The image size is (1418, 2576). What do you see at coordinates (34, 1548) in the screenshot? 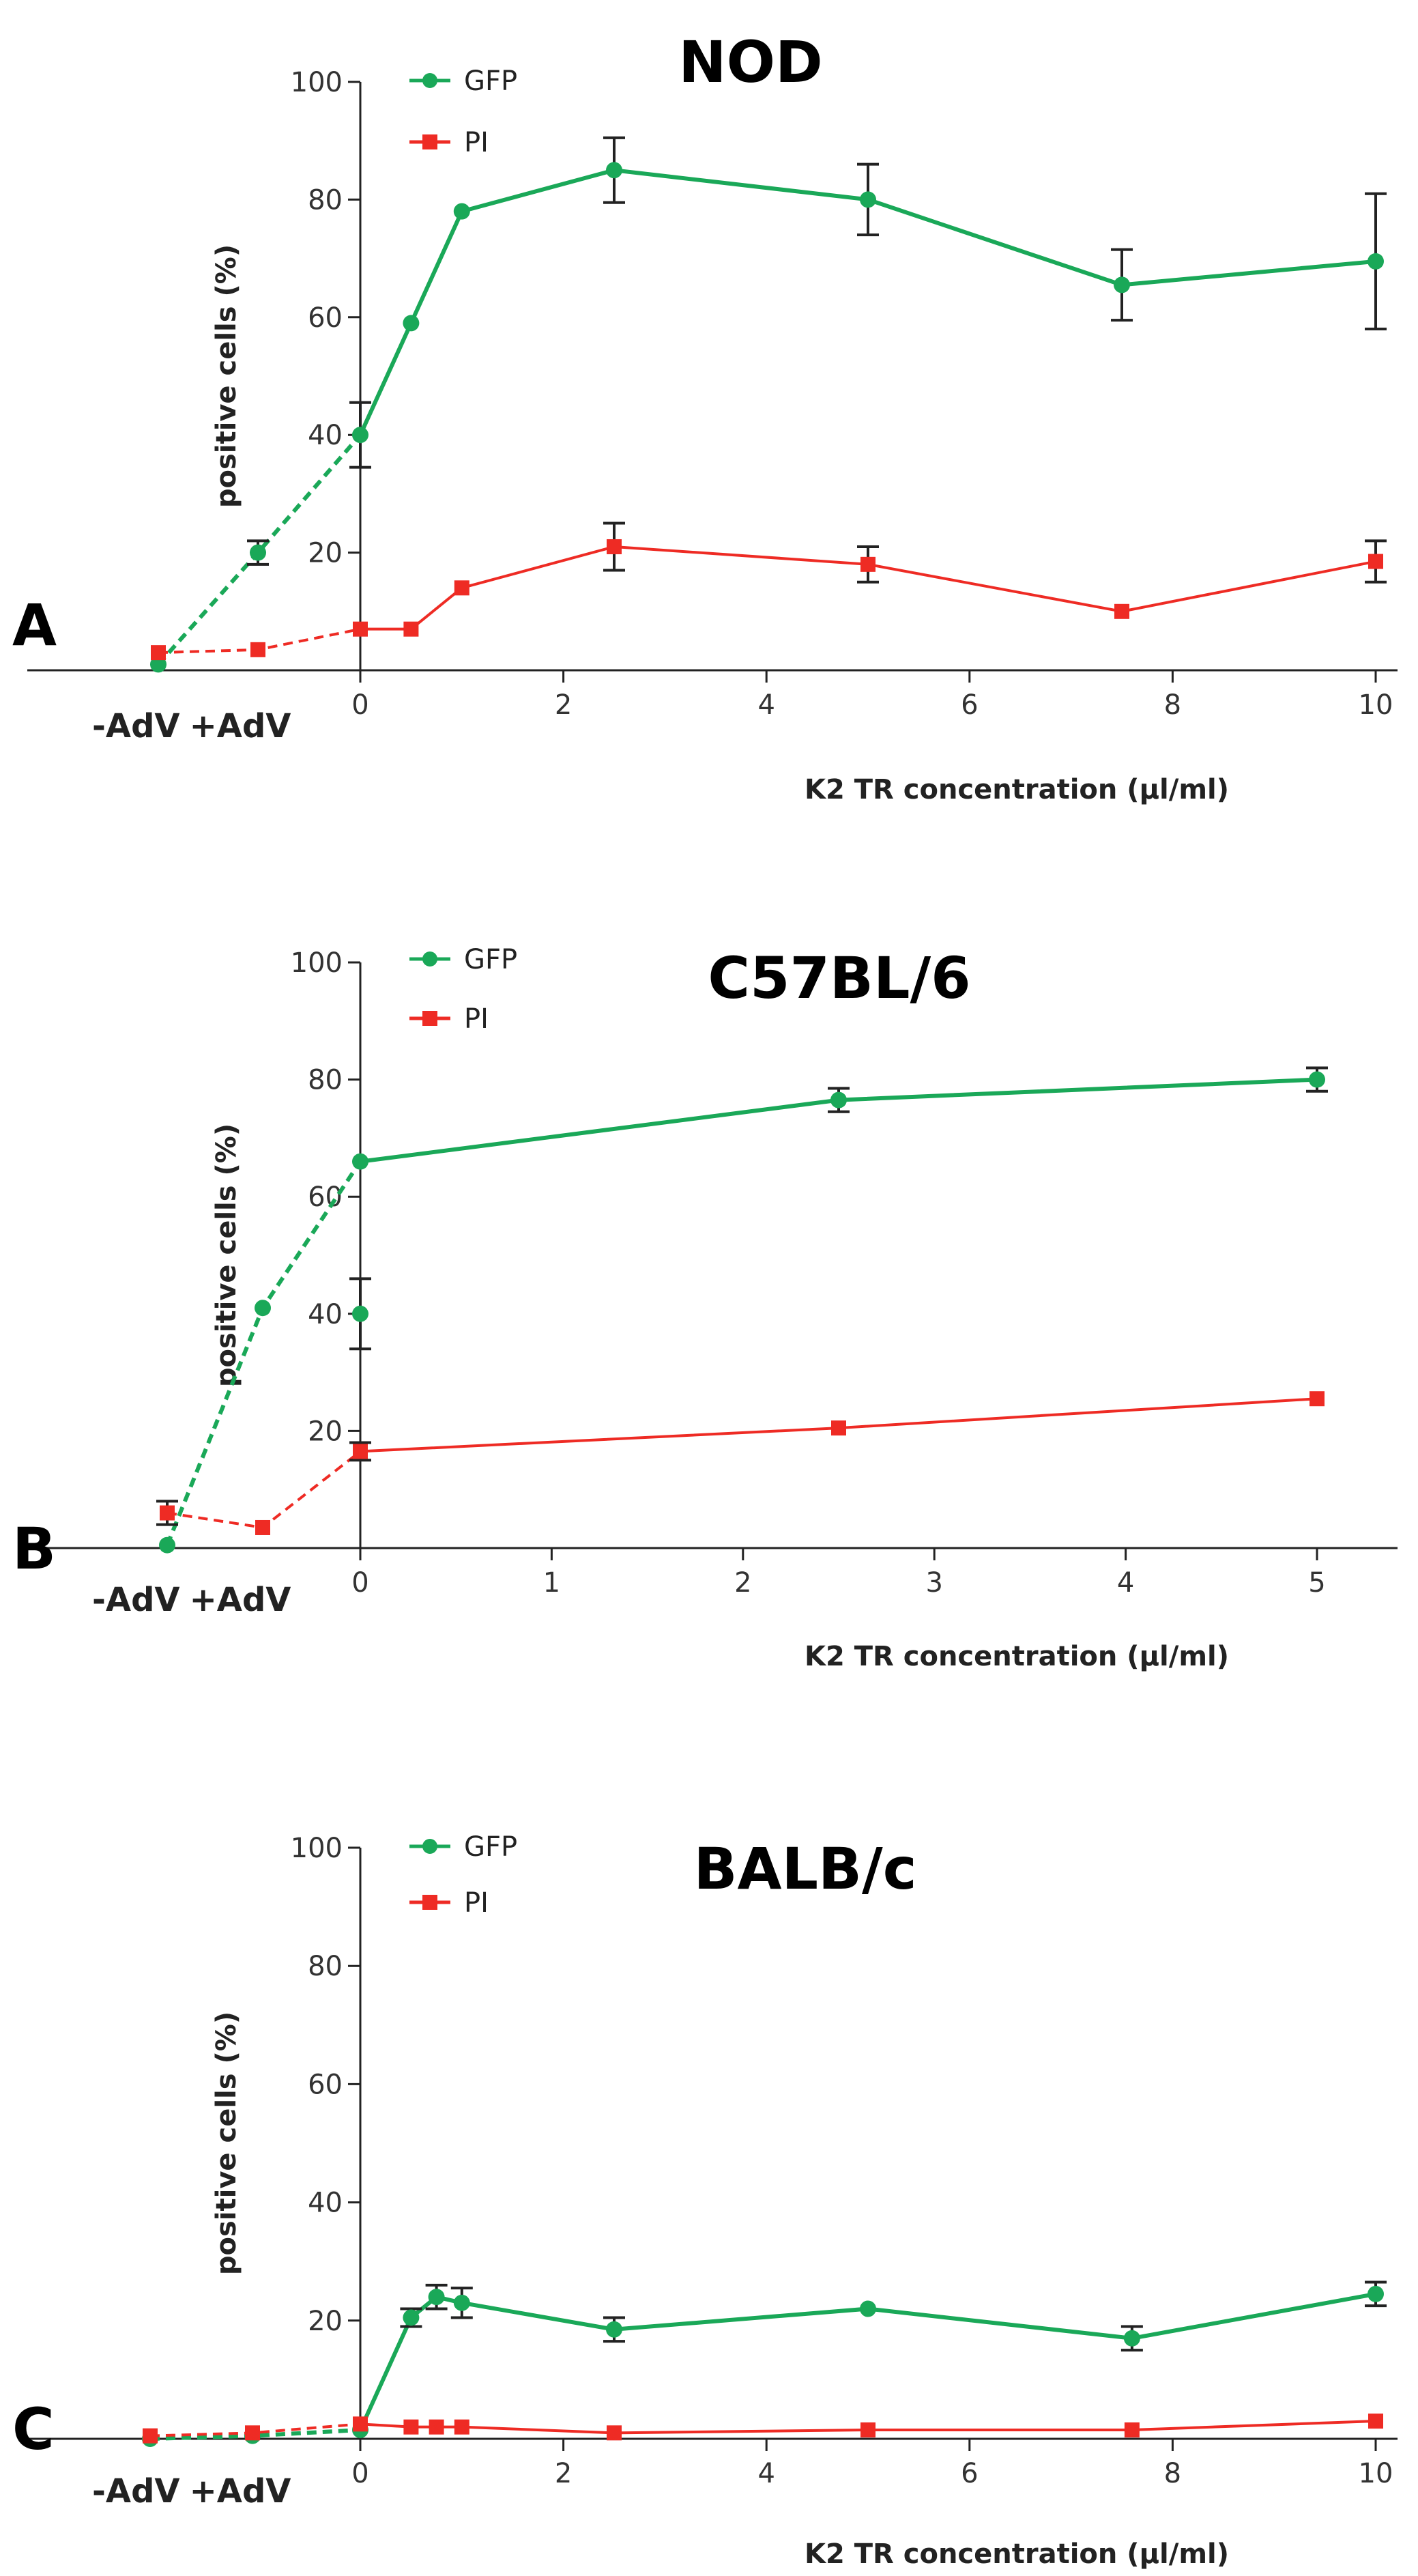
I see `panel-letter: B` at bounding box center [34, 1548].